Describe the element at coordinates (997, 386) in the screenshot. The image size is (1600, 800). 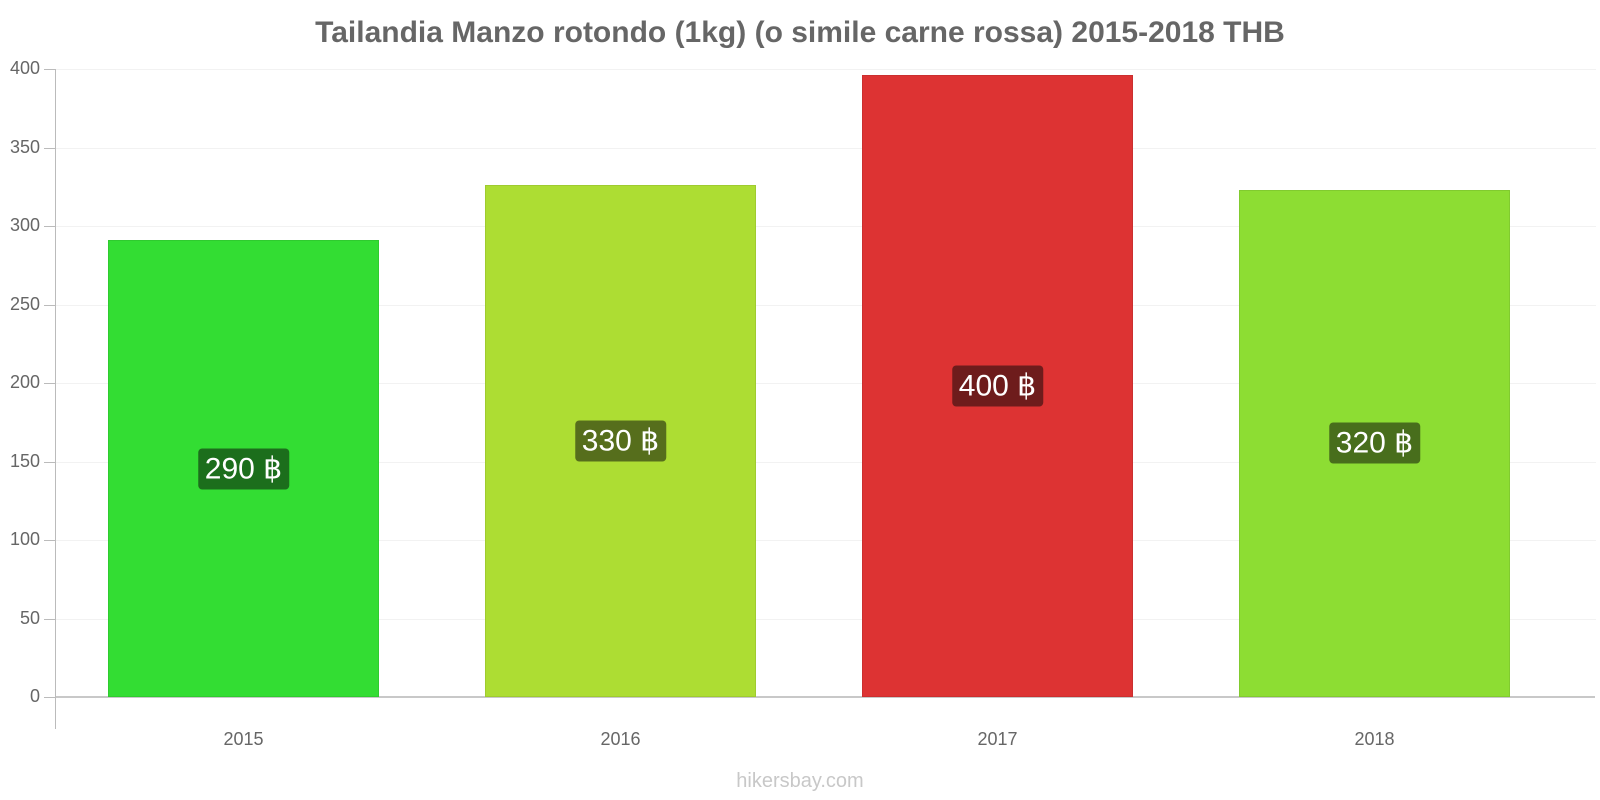
I see `bar-value-label: 400 ฿` at that location.